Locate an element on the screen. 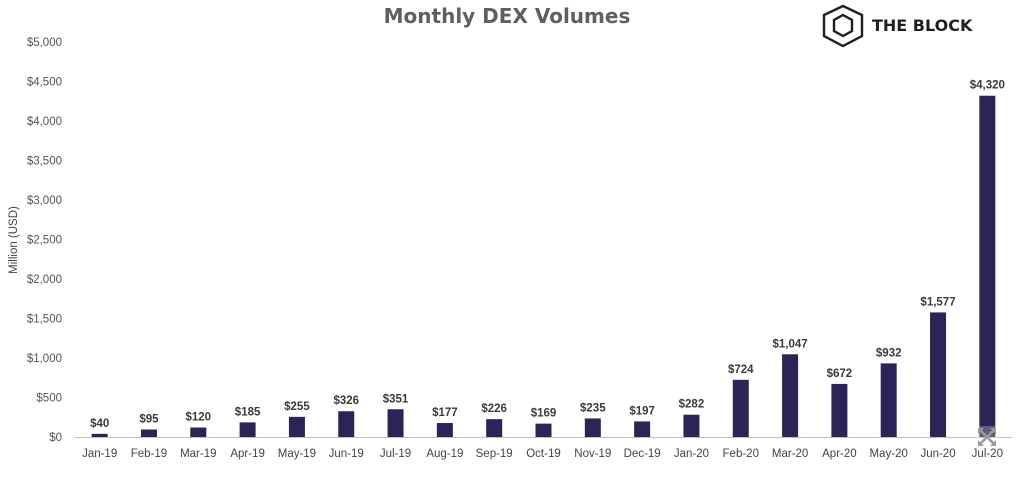  y-axis-label: Million (USD) is located at coordinates (14, 240).